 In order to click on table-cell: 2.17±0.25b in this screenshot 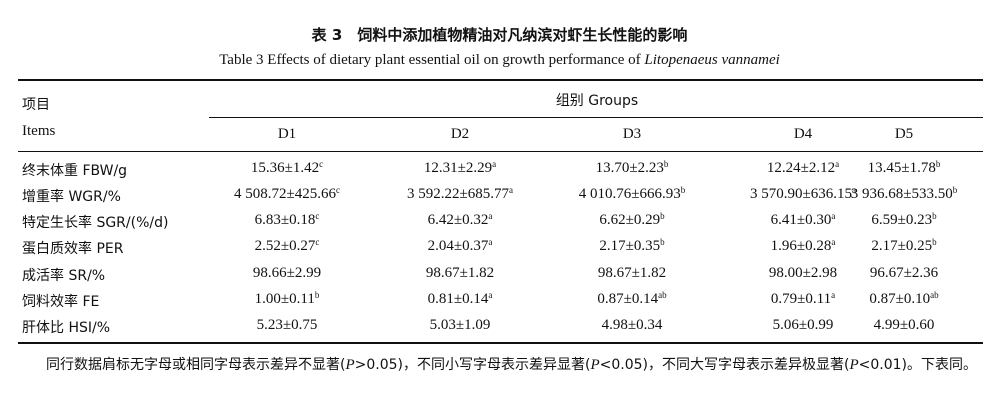, I will do `click(903, 246)`.